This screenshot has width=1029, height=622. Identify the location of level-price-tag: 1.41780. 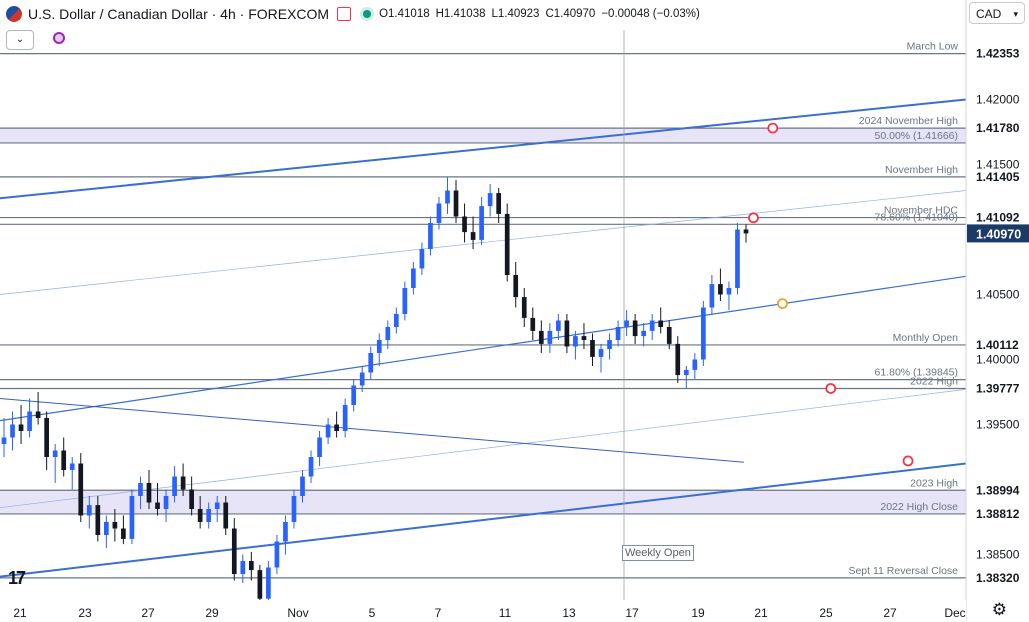
(998, 128).